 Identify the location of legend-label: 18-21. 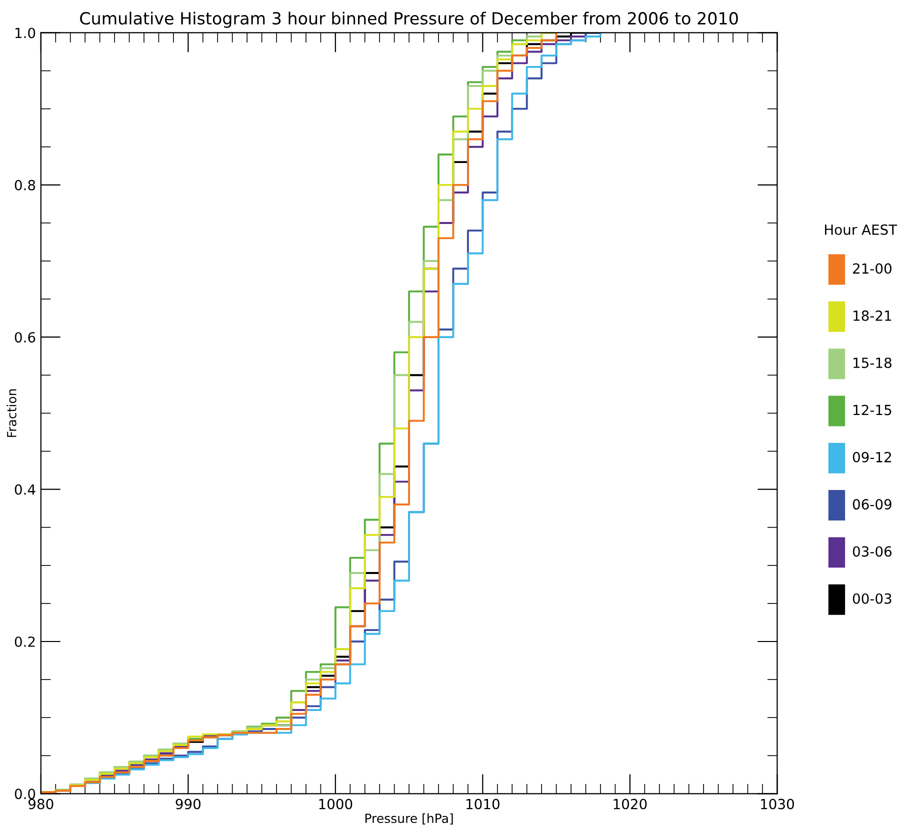
(873, 315).